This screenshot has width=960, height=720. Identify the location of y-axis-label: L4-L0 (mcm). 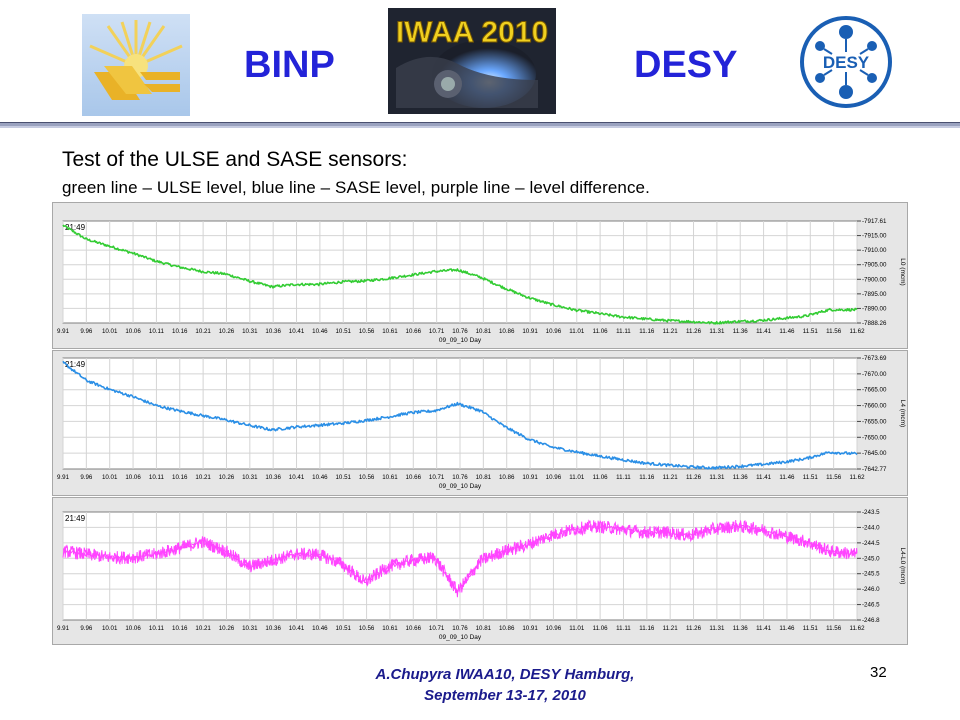
(902, 566).